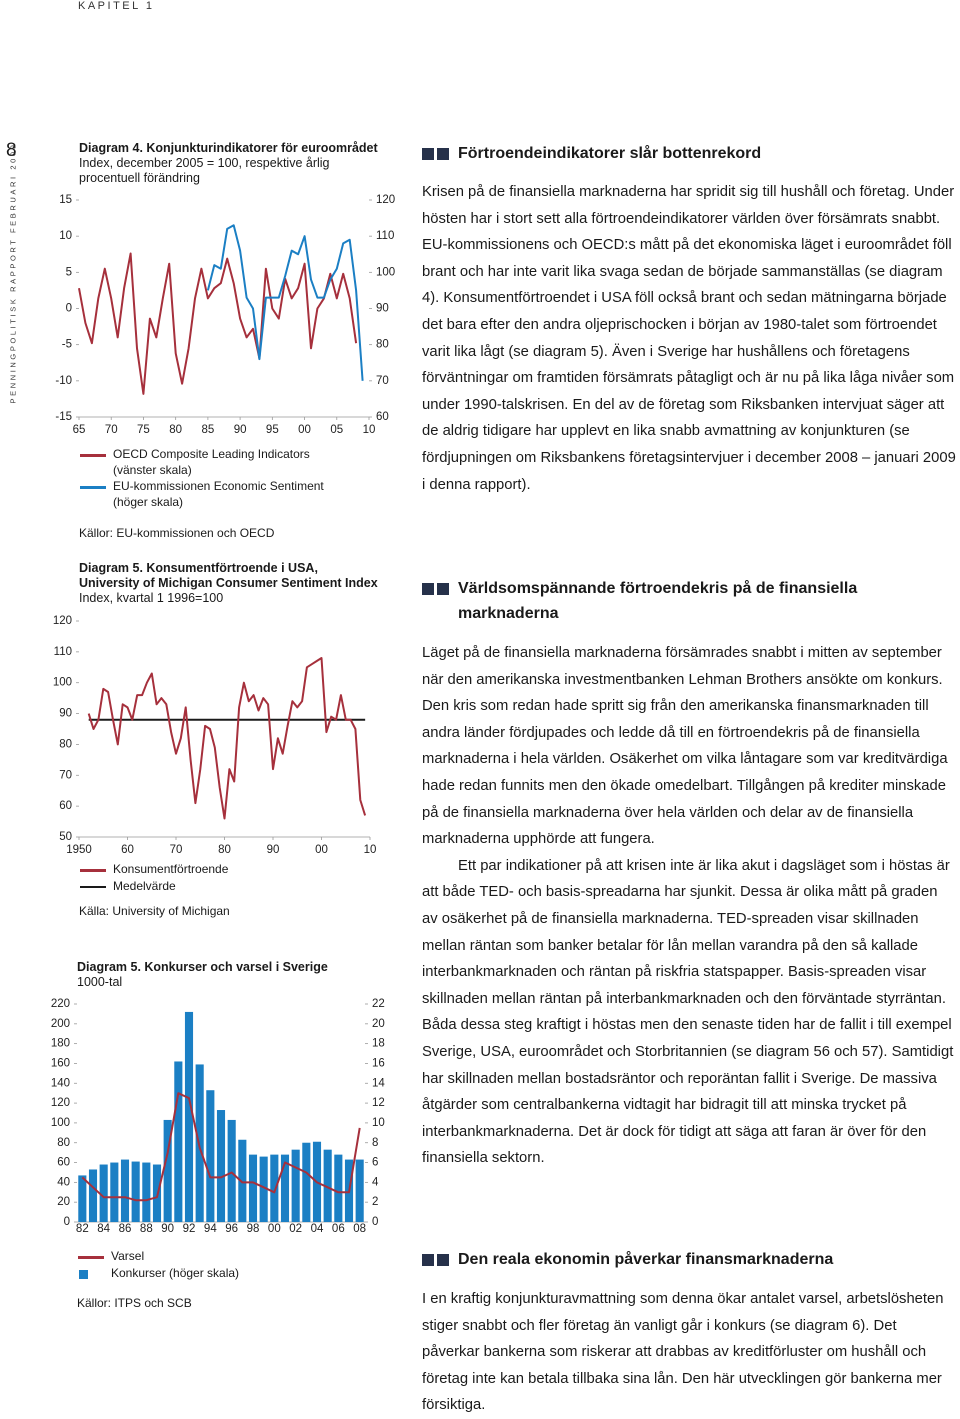  I want to click on y-tick-label: 90, so click(65, 714).